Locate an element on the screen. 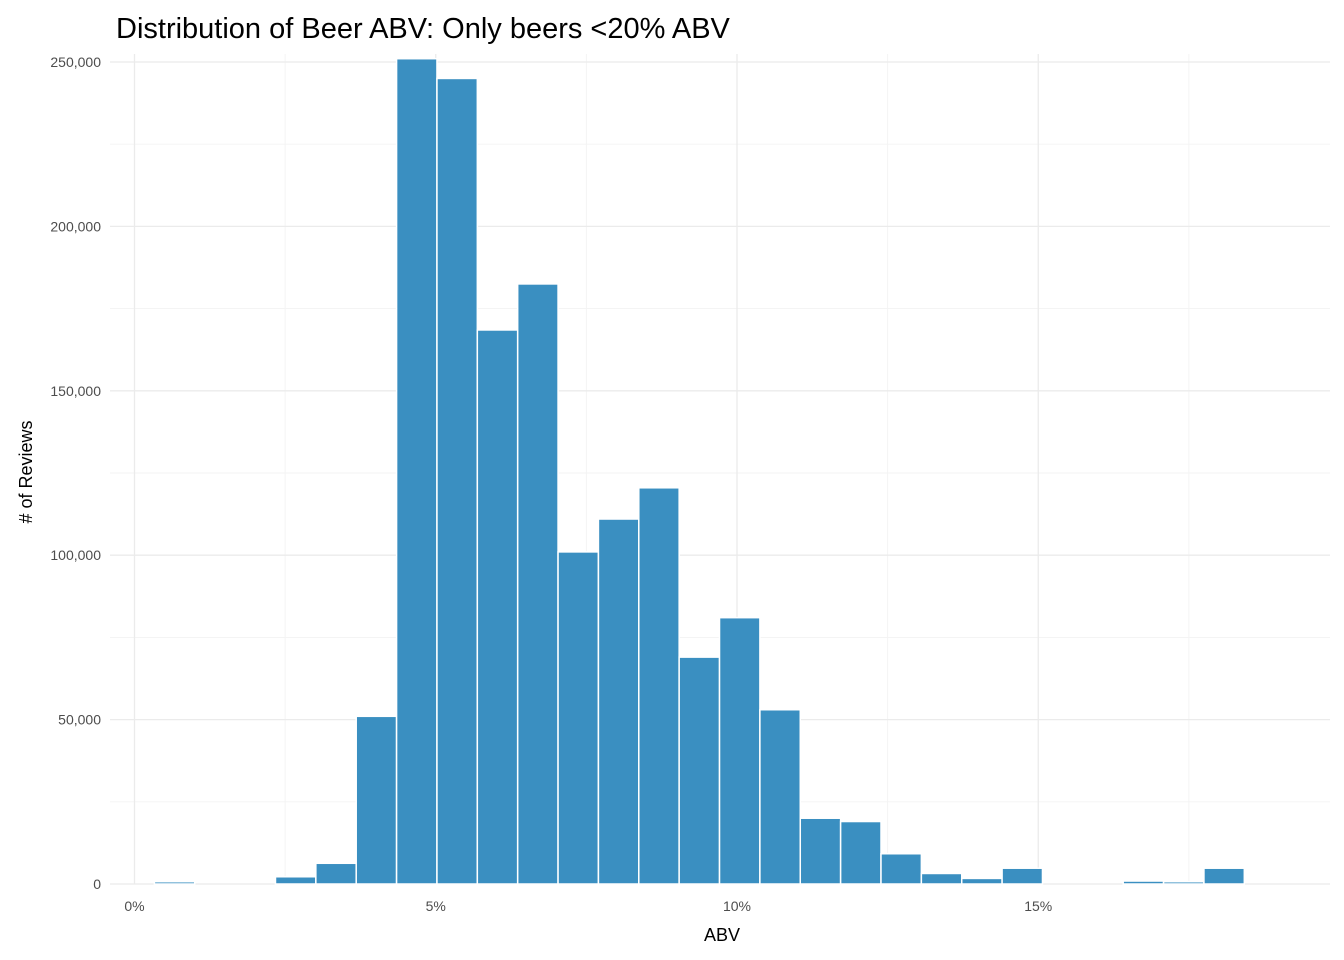  x-tick-label: 15% is located at coordinates (1038, 906).